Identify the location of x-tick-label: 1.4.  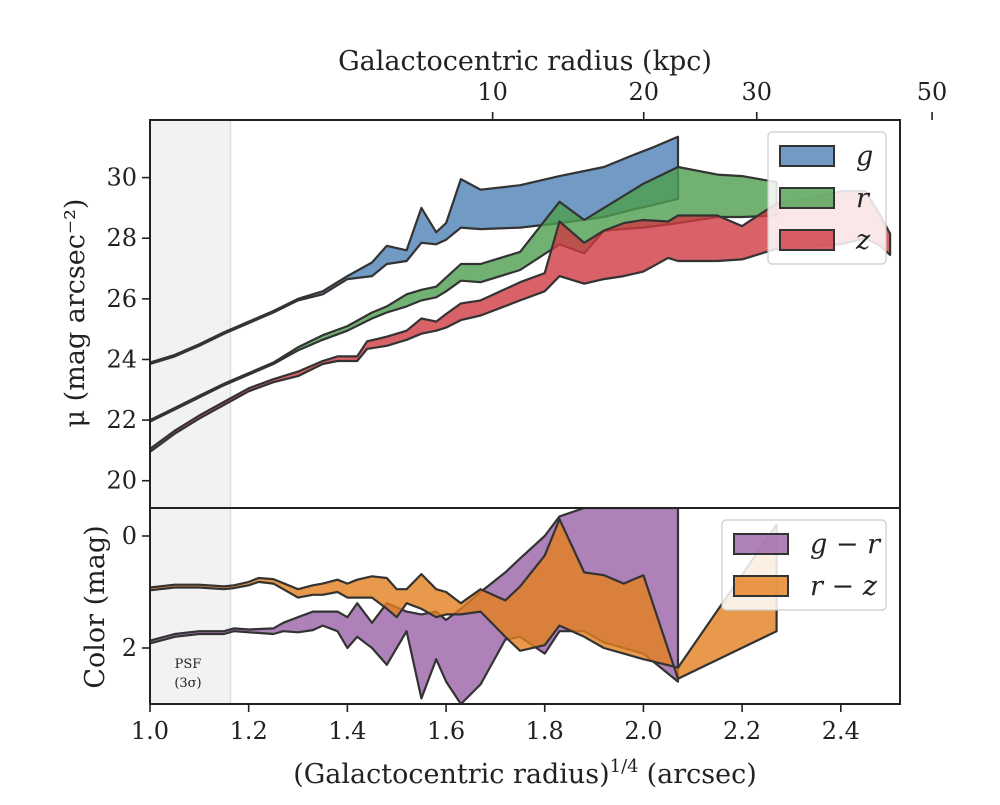
(347, 731).